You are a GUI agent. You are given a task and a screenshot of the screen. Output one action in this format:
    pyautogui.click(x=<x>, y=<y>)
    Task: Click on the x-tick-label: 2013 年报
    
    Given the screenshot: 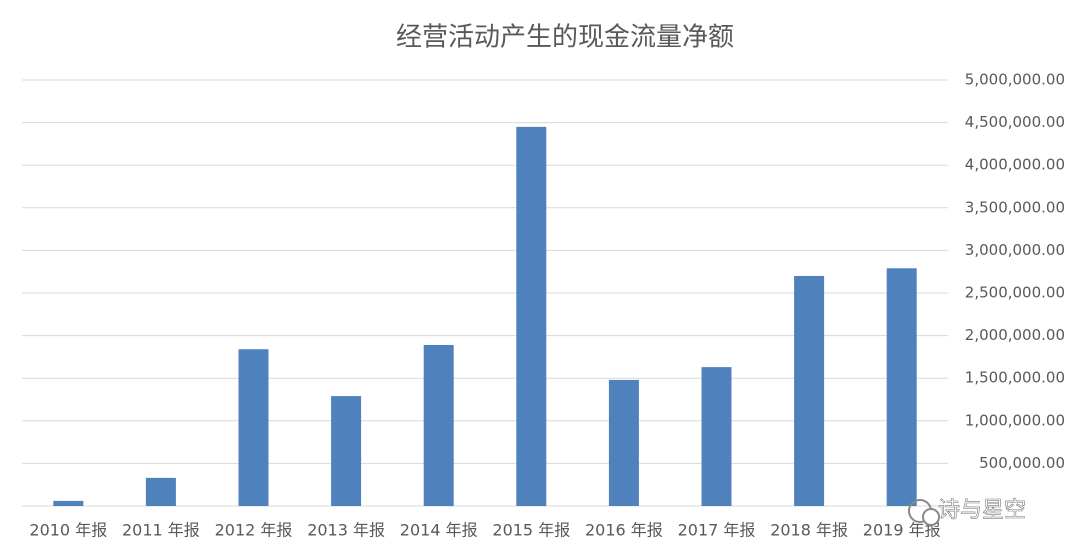 What is the action you would take?
    pyautogui.click(x=346, y=530)
    